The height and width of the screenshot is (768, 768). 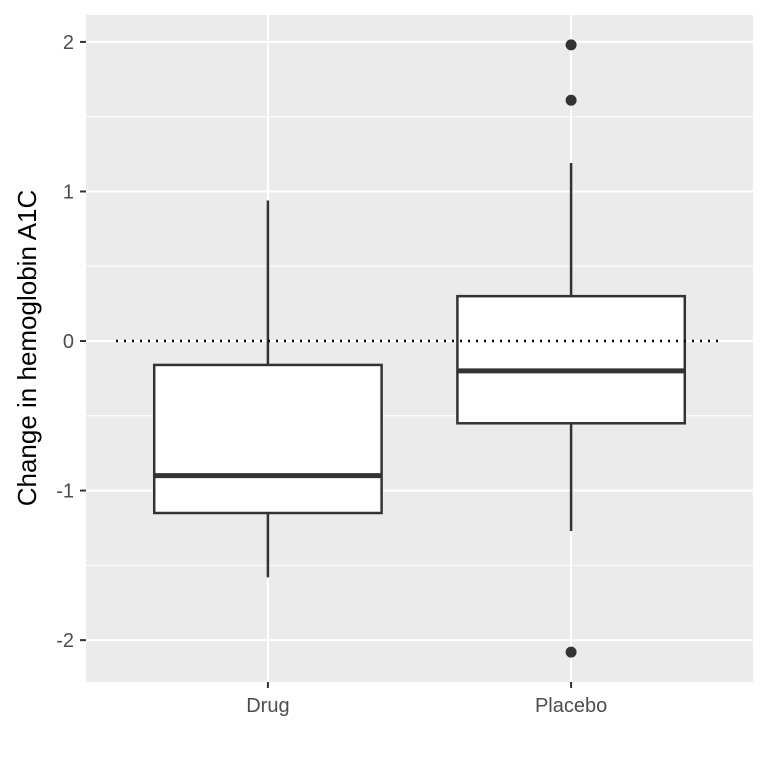 I want to click on y-tick-label: -1, so click(x=65, y=492).